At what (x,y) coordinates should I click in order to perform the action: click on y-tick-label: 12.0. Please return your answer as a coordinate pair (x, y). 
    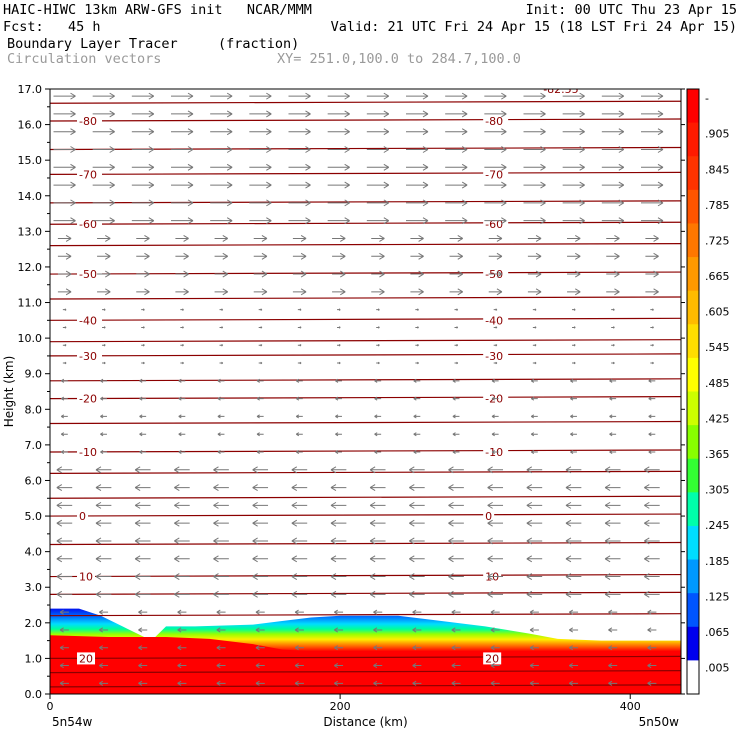
    Looking at the image, I should click on (30, 267).